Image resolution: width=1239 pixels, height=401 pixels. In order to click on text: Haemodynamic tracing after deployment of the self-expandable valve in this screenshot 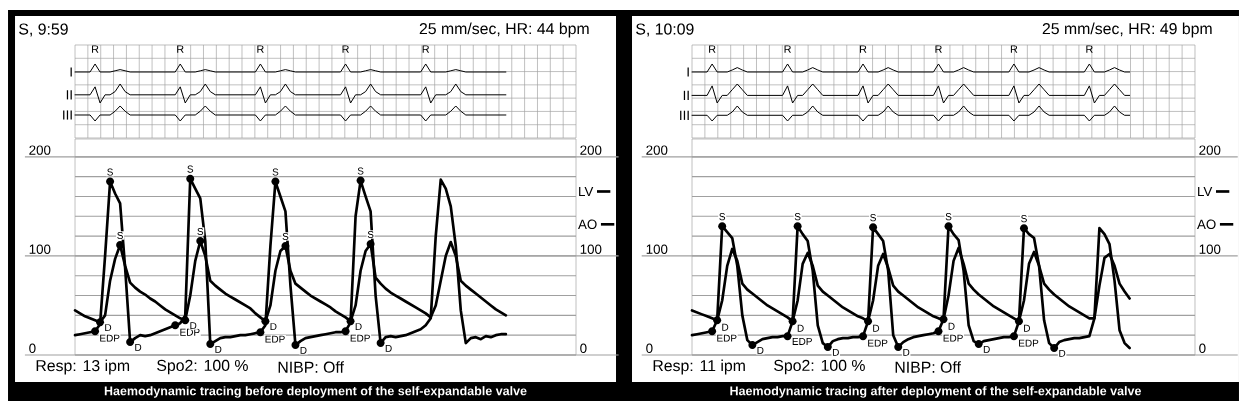, I will do `click(936, 392)`.